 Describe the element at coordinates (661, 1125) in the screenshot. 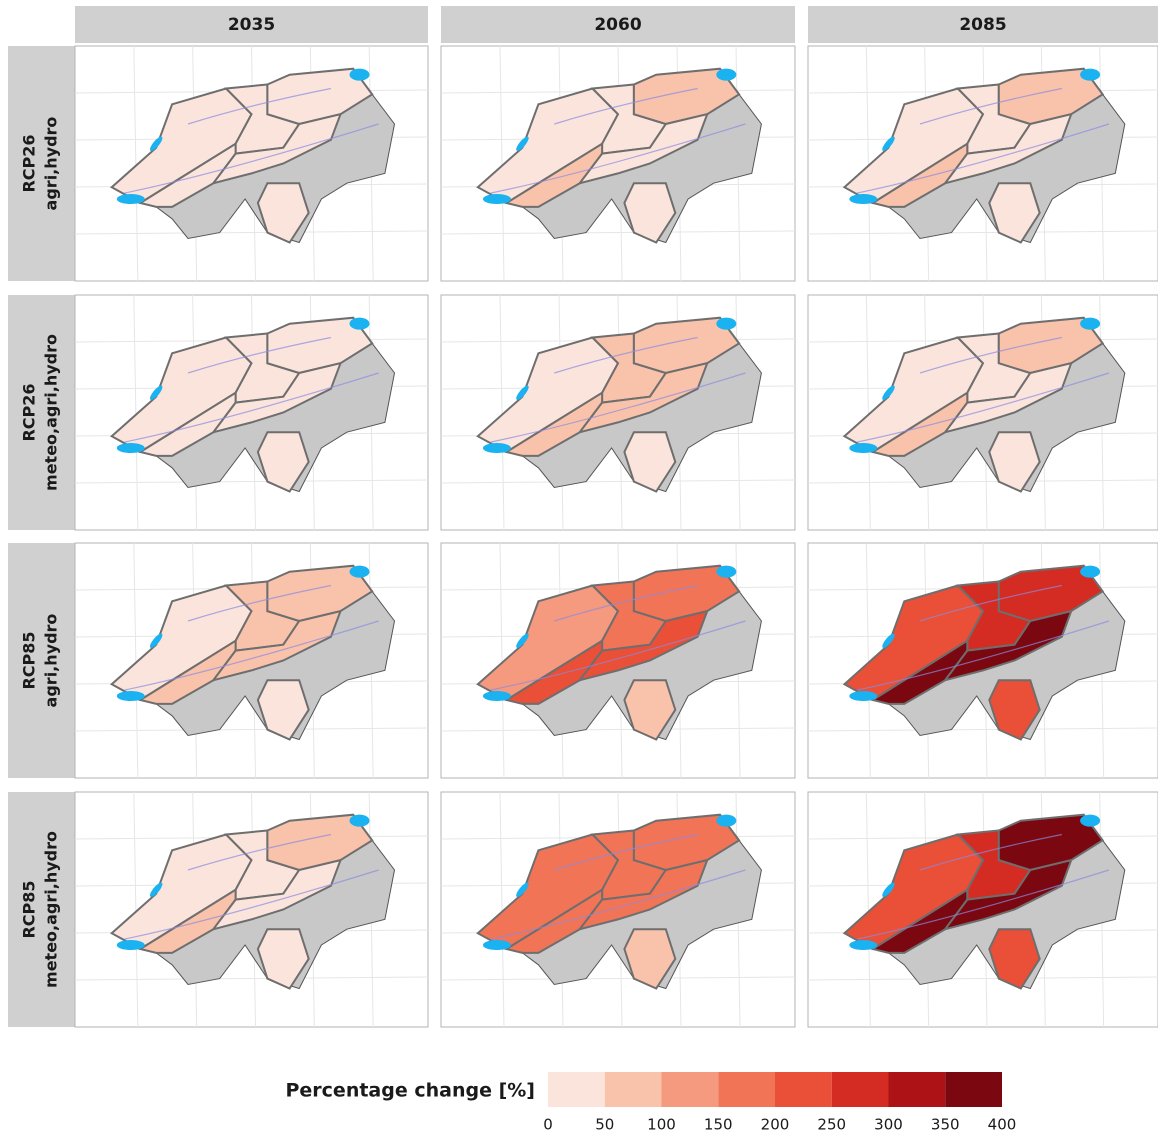

I see `legend-label: 100` at that location.